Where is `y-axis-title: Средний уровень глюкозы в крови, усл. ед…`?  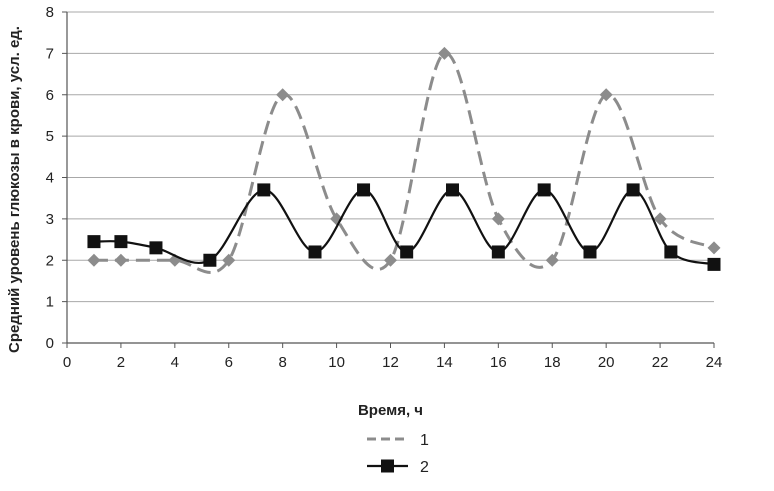
y-axis-title: Средний уровень глюкозы в крови, усл. ед… is located at coordinates (14, 189).